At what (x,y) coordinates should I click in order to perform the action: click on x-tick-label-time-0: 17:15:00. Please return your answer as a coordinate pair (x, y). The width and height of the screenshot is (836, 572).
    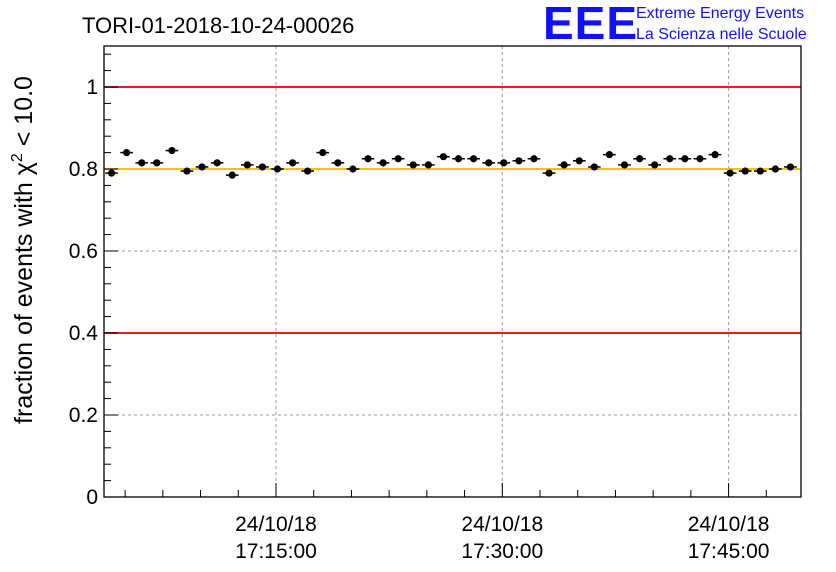
    Looking at the image, I should click on (276, 551).